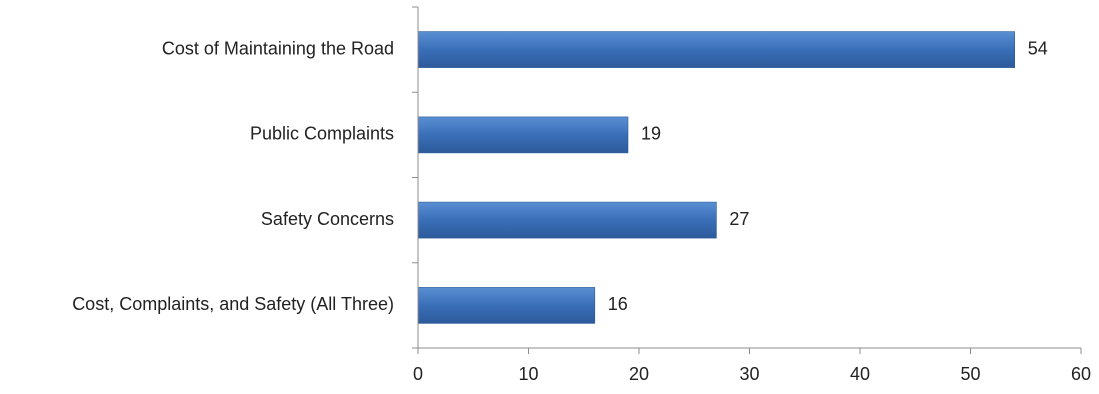 The image size is (1099, 394). I want to click on x-tick-label: 30, so click(749, 374).